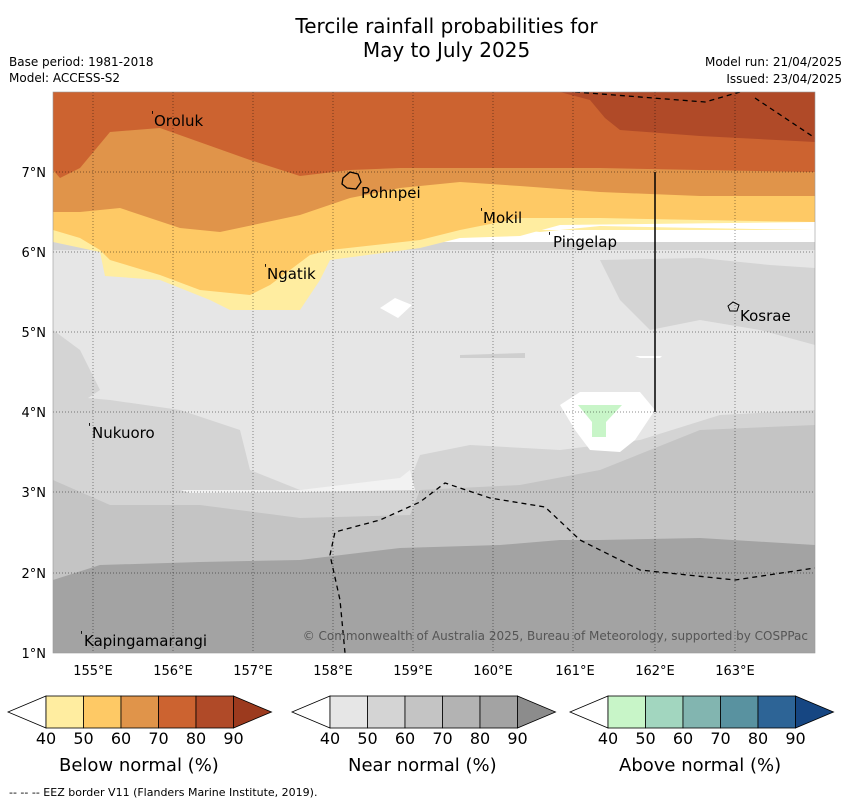 This screenshot has width=850, height=804. I want to click on issued-date: Issued: 23/04/2025, so click(784, 79).